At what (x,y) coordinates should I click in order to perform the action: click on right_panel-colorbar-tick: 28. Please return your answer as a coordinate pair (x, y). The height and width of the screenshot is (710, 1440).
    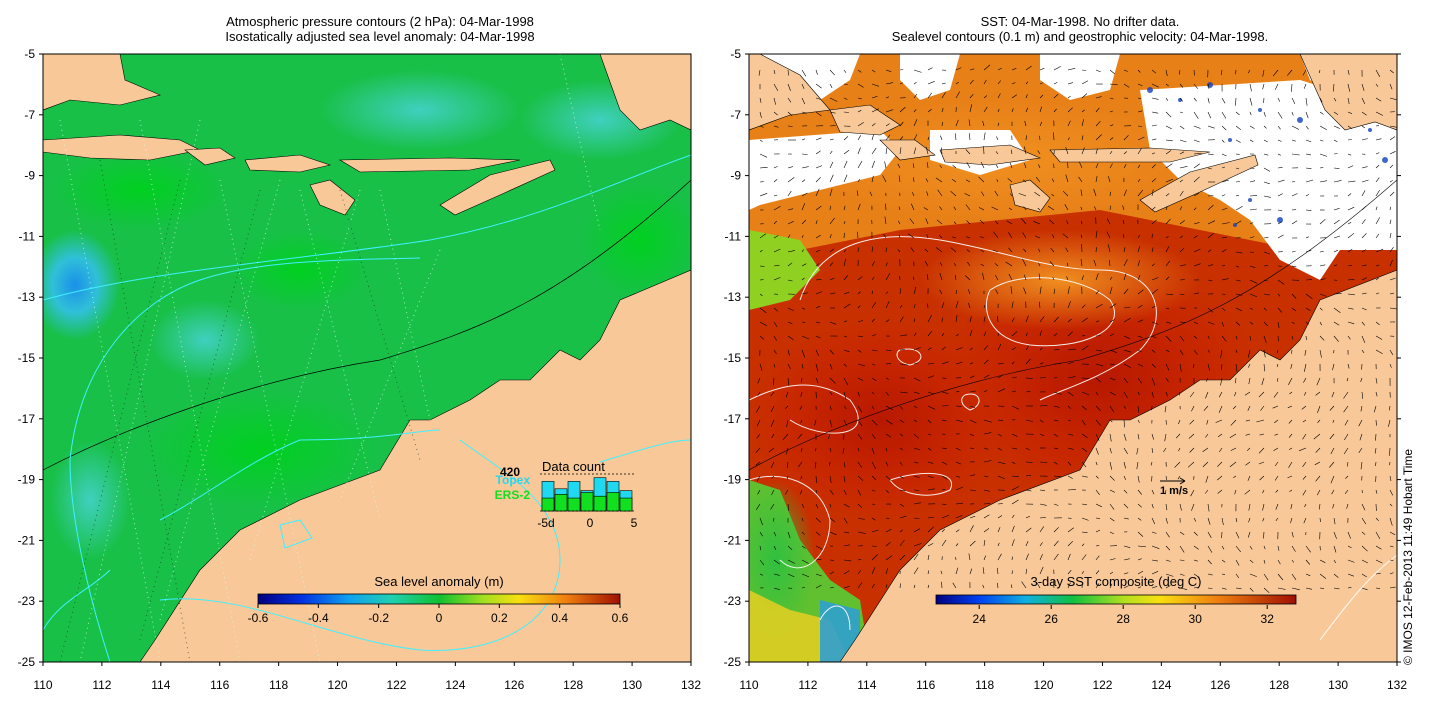
    Looking at the image, I should click on (1124, 619).